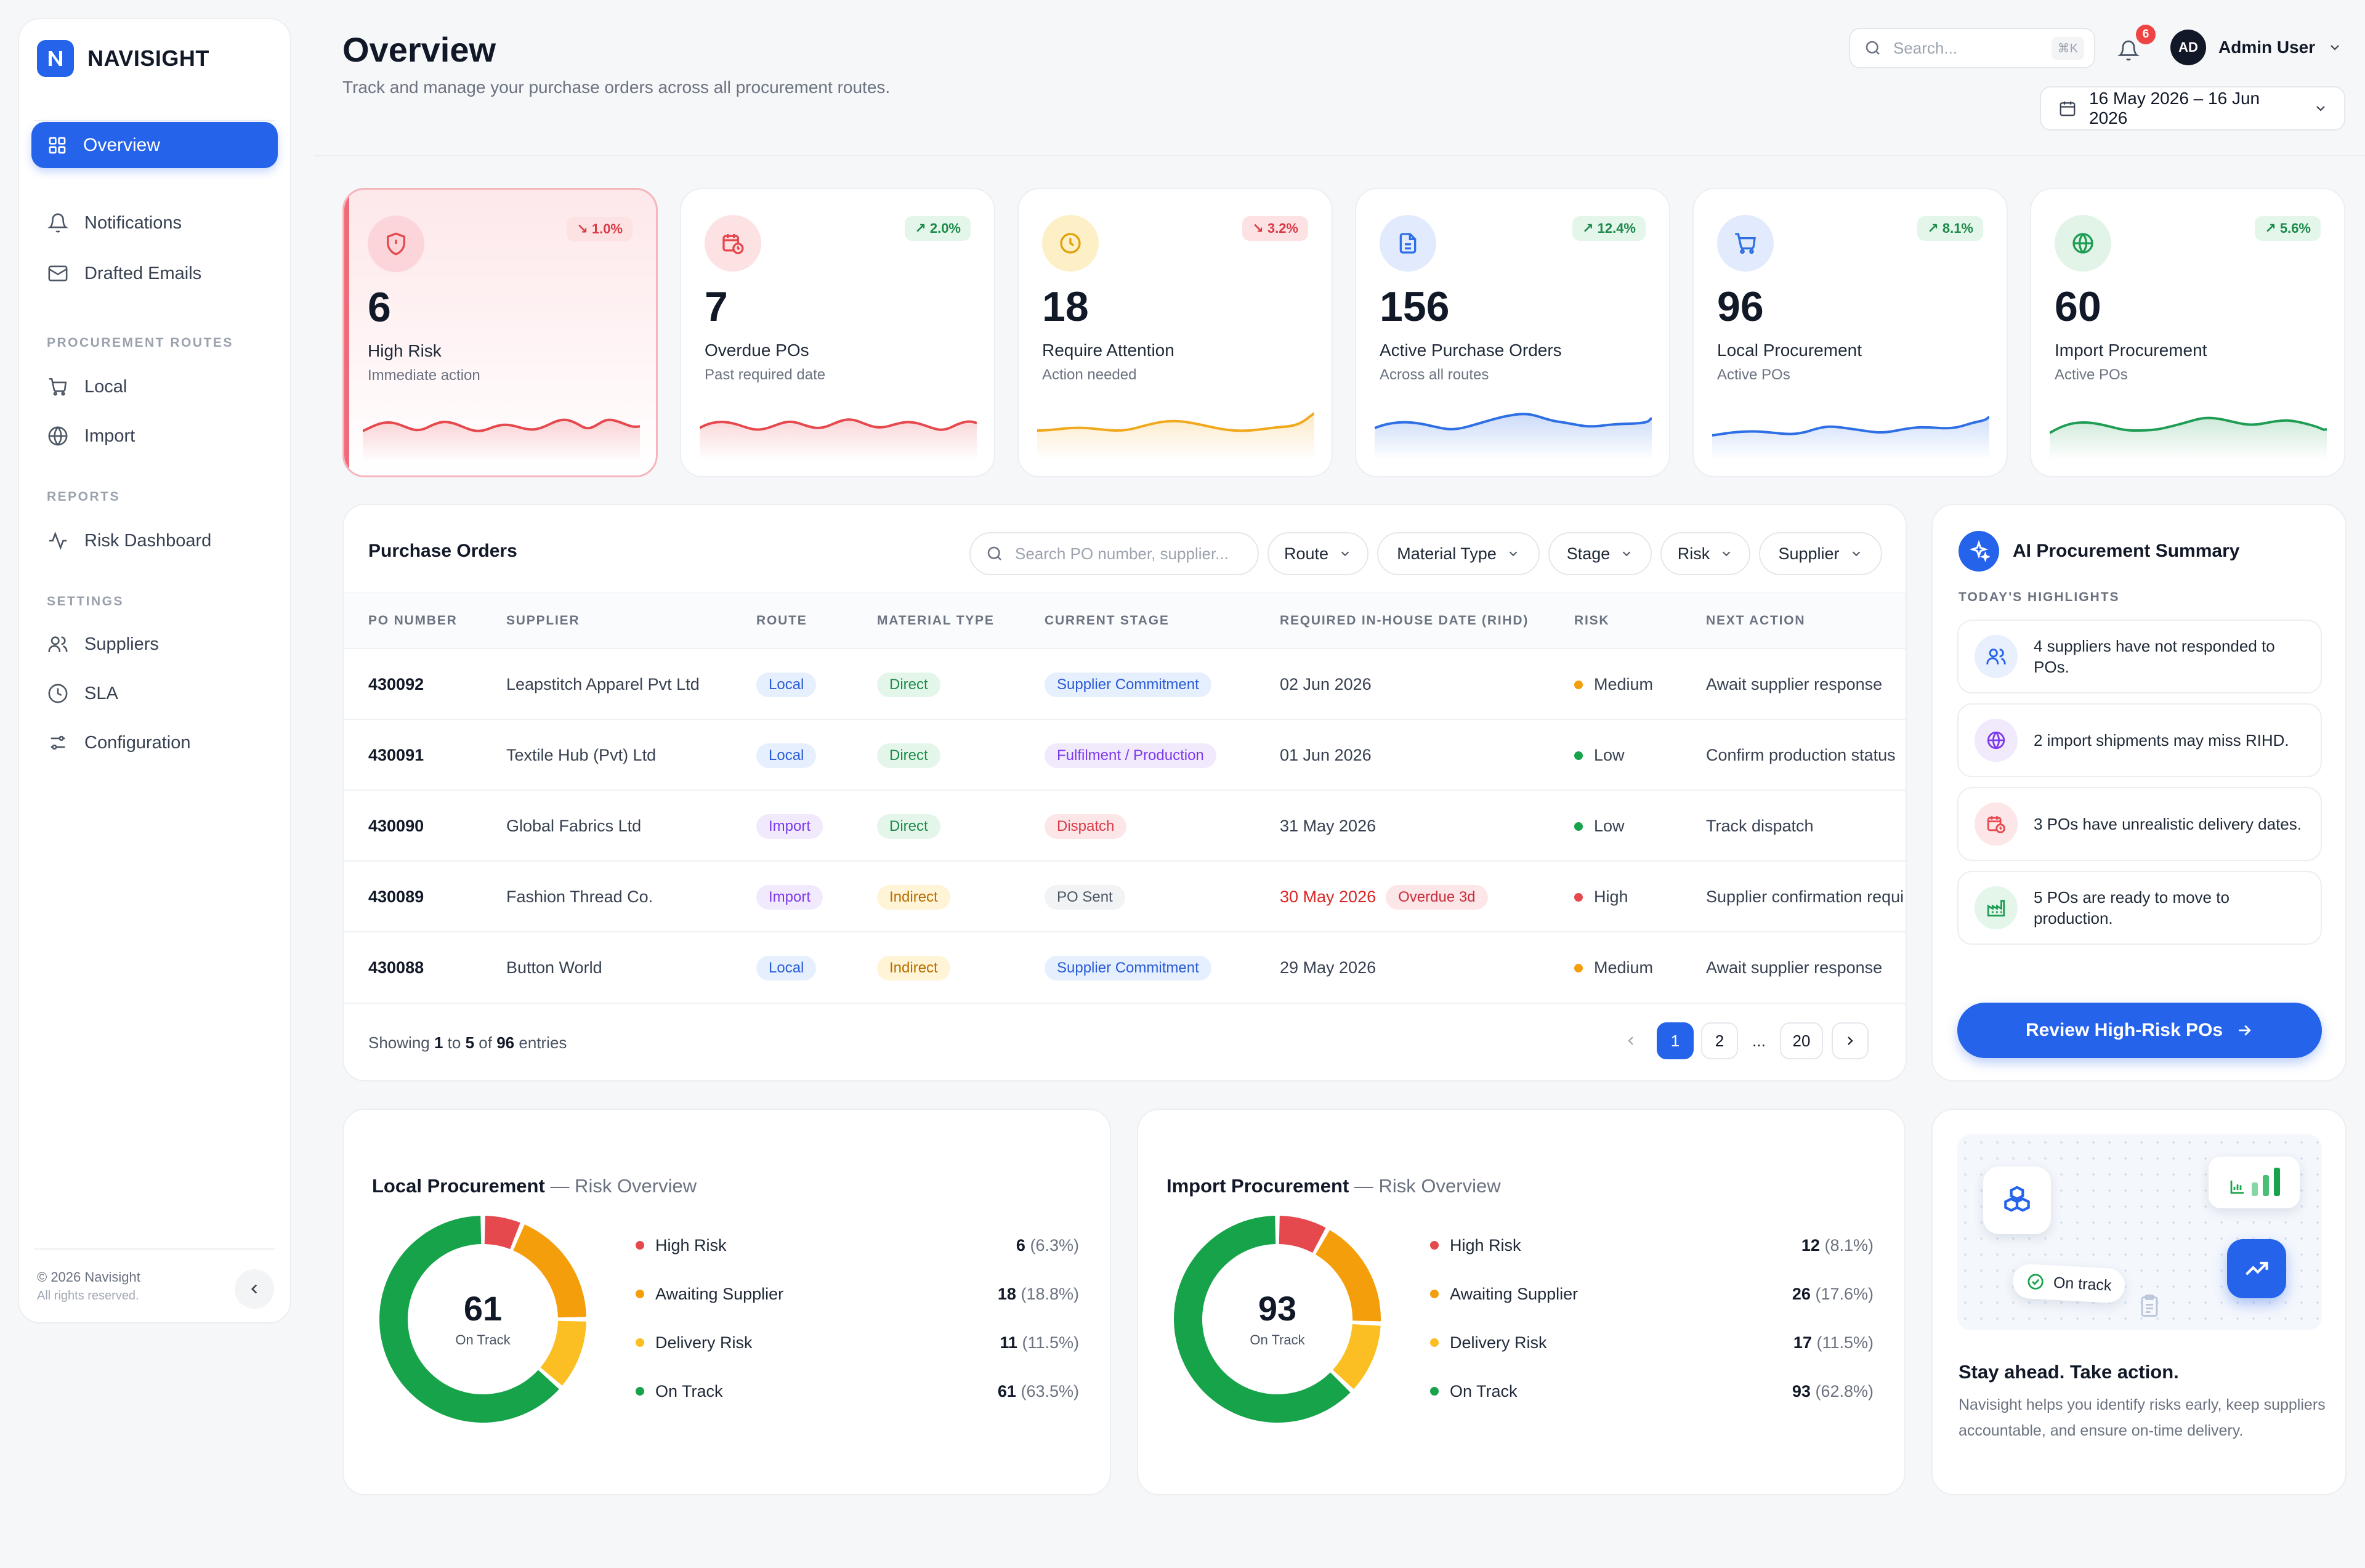 The height and width of the screenshot is (1568, 2365). What do you see at coordinates (1175, 332) in the screenshot?
I see `kpi-card-require-attention: ↘ 3.2% 18 Require Attention Action needed` at bounding box center [1175, 332].